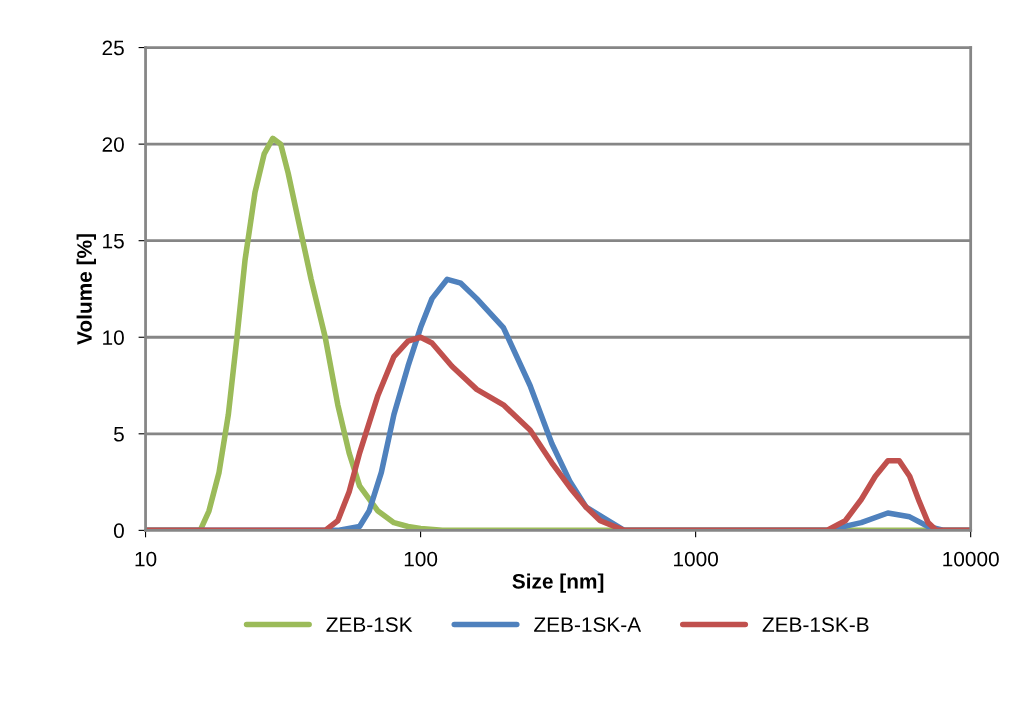 Image resolution: width=1025 pixels, height=710 pixels. Describe the element at coordinates (815, 625) in the screenshot. I see `legend-label: ZEB-1SK-B` at that location.